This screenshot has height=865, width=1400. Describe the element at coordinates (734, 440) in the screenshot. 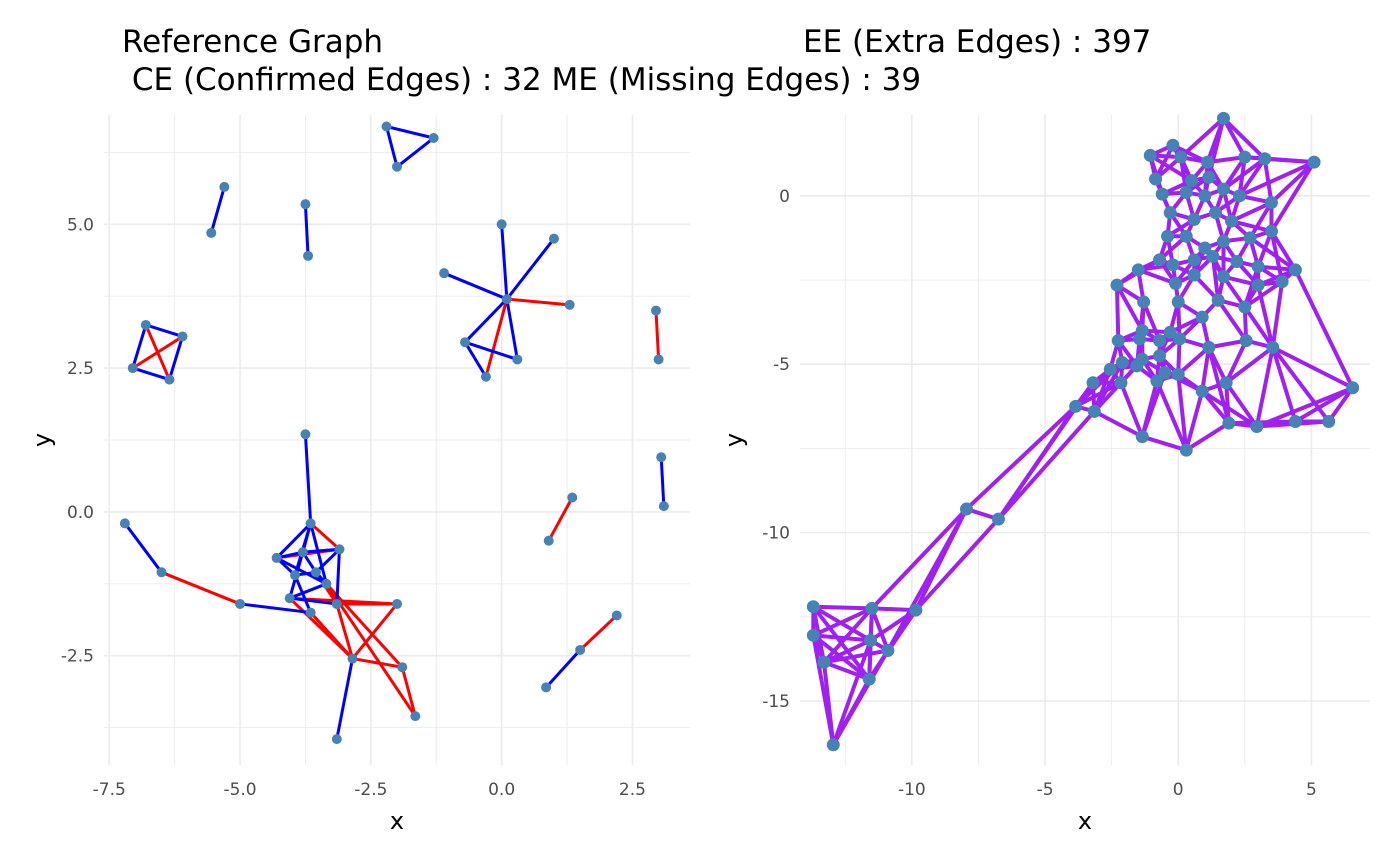

I see `y-axis-label: y` at that location.